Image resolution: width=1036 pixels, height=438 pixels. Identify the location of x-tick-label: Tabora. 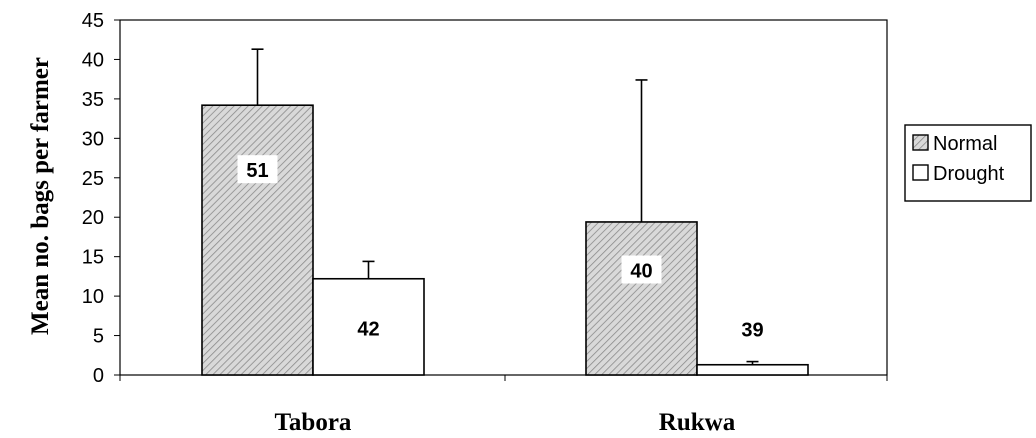
(313, 422).